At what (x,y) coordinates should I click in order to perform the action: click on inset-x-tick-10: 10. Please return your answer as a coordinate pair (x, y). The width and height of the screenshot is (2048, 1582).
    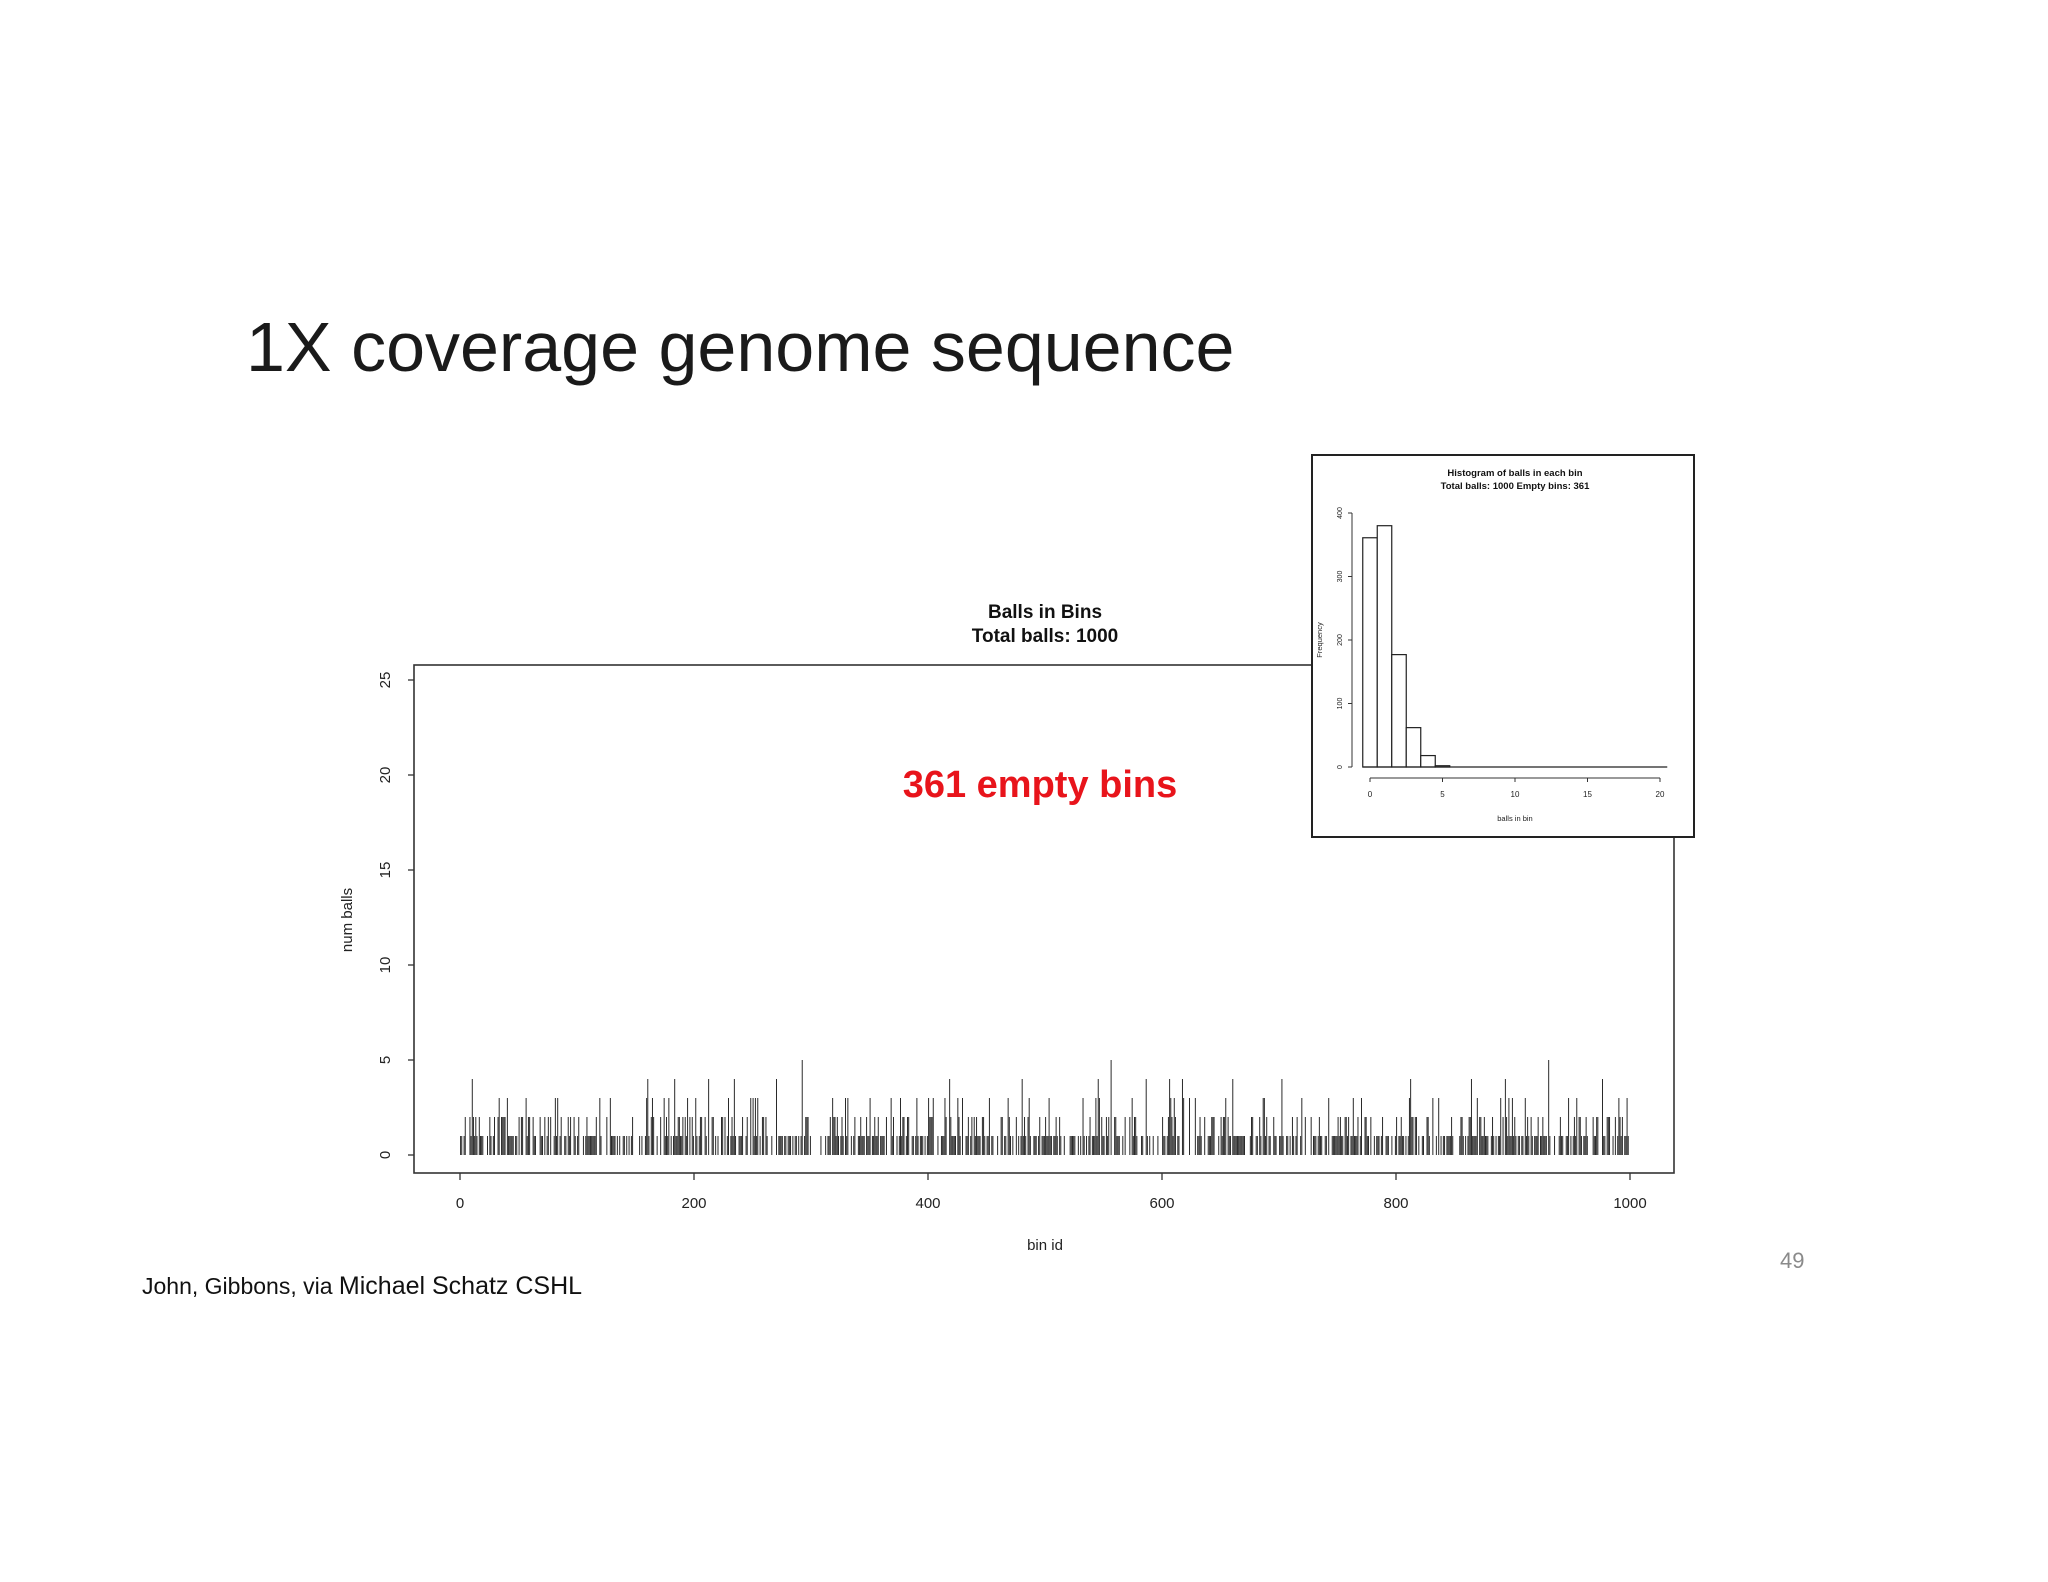
    Looking at the image, I should click on (1515, 788).